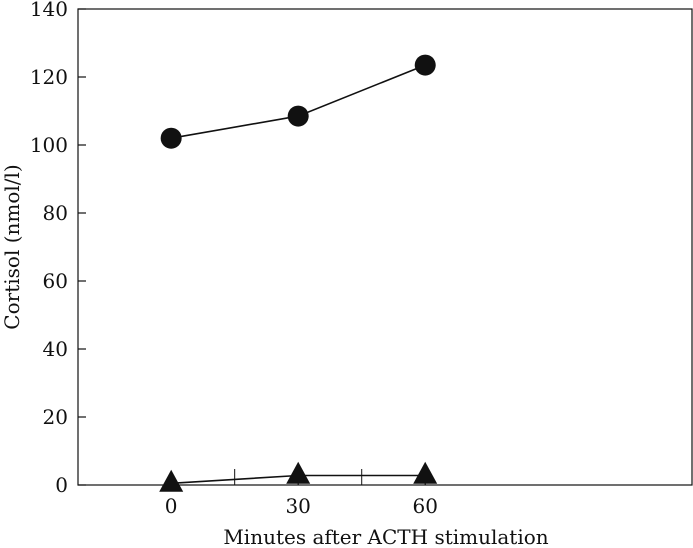 This screenshot has height=548, width=693. What do you see at coordinates (55, 349) in the screenshot?
I see `y-tick-label: 40` at bounding box center [55, 349].